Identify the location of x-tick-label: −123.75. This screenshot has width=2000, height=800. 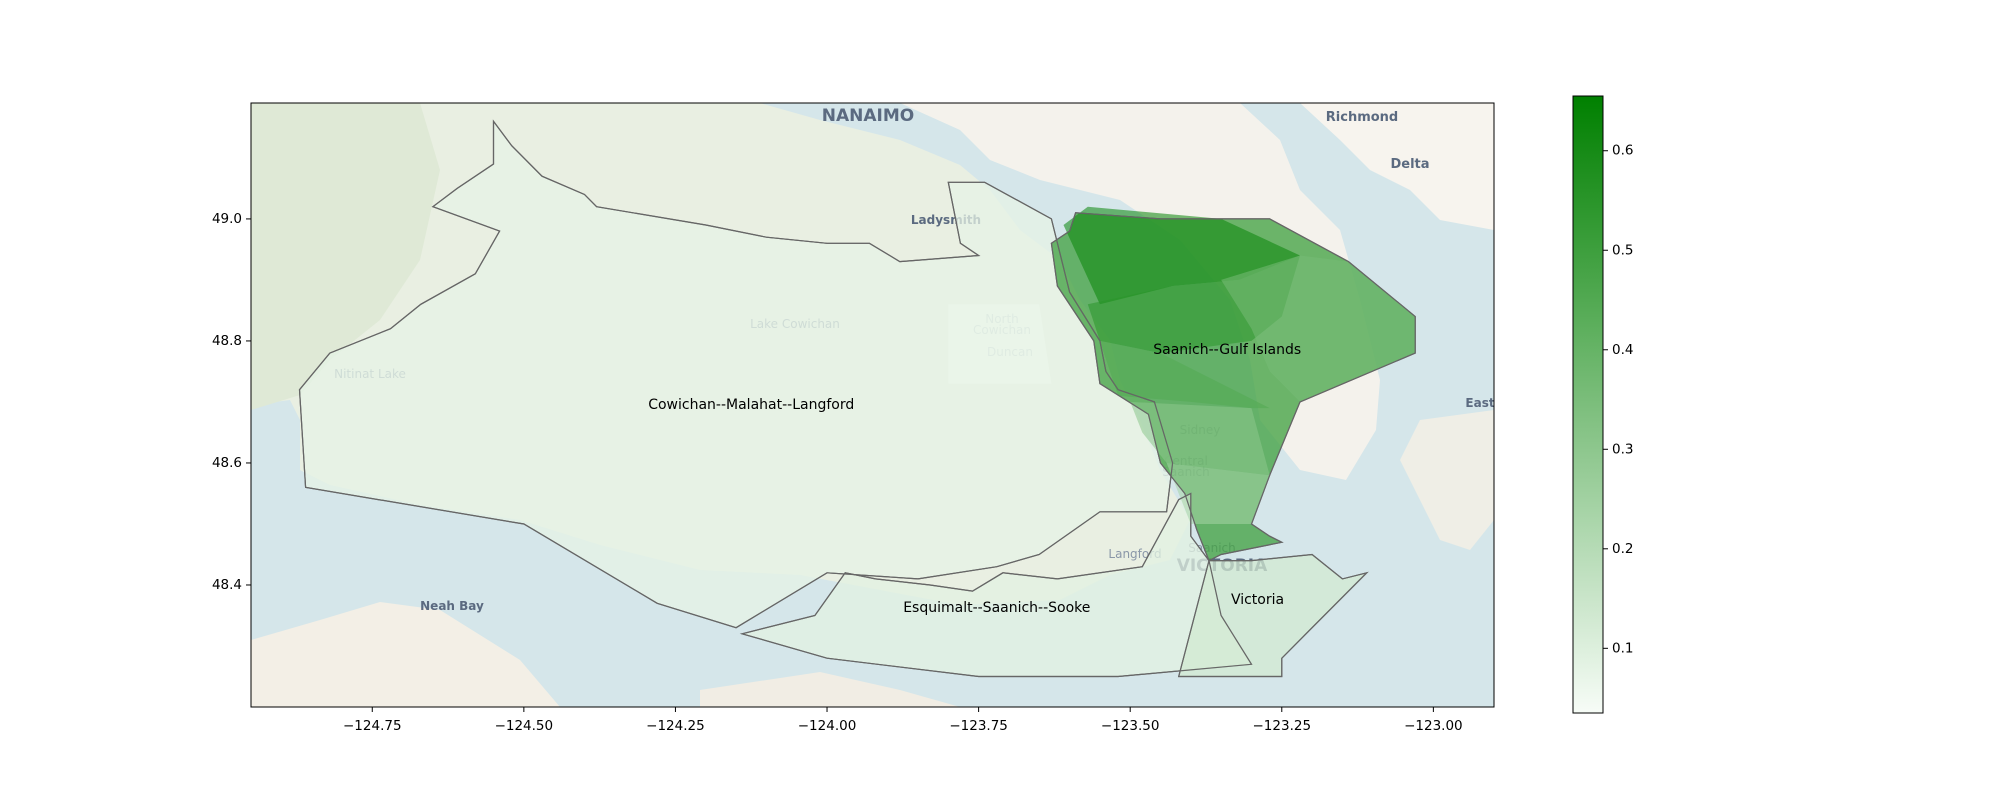
(978, 726).